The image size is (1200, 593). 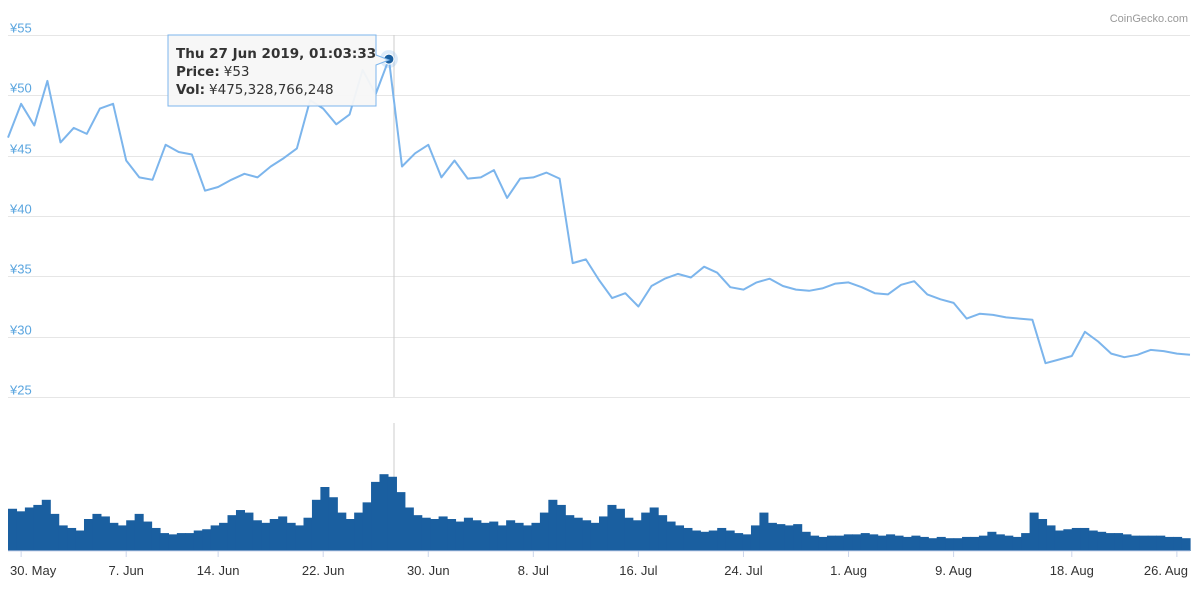 I want to click on x-tick-label: 22. Jun, so click(x=323, y=570).